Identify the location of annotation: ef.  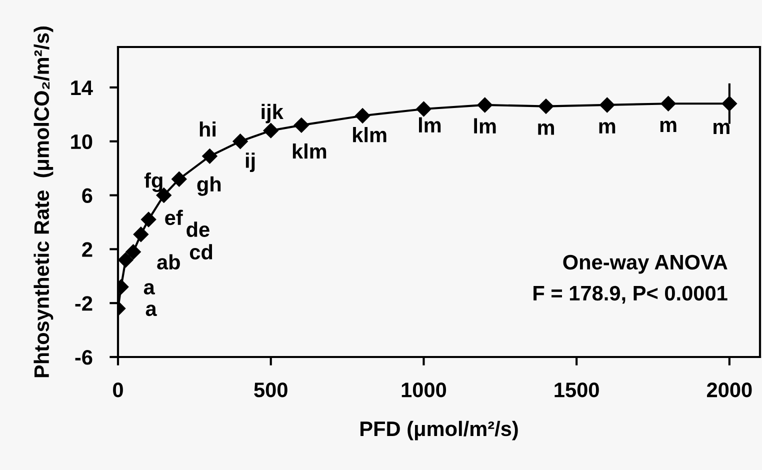
(174, 218).